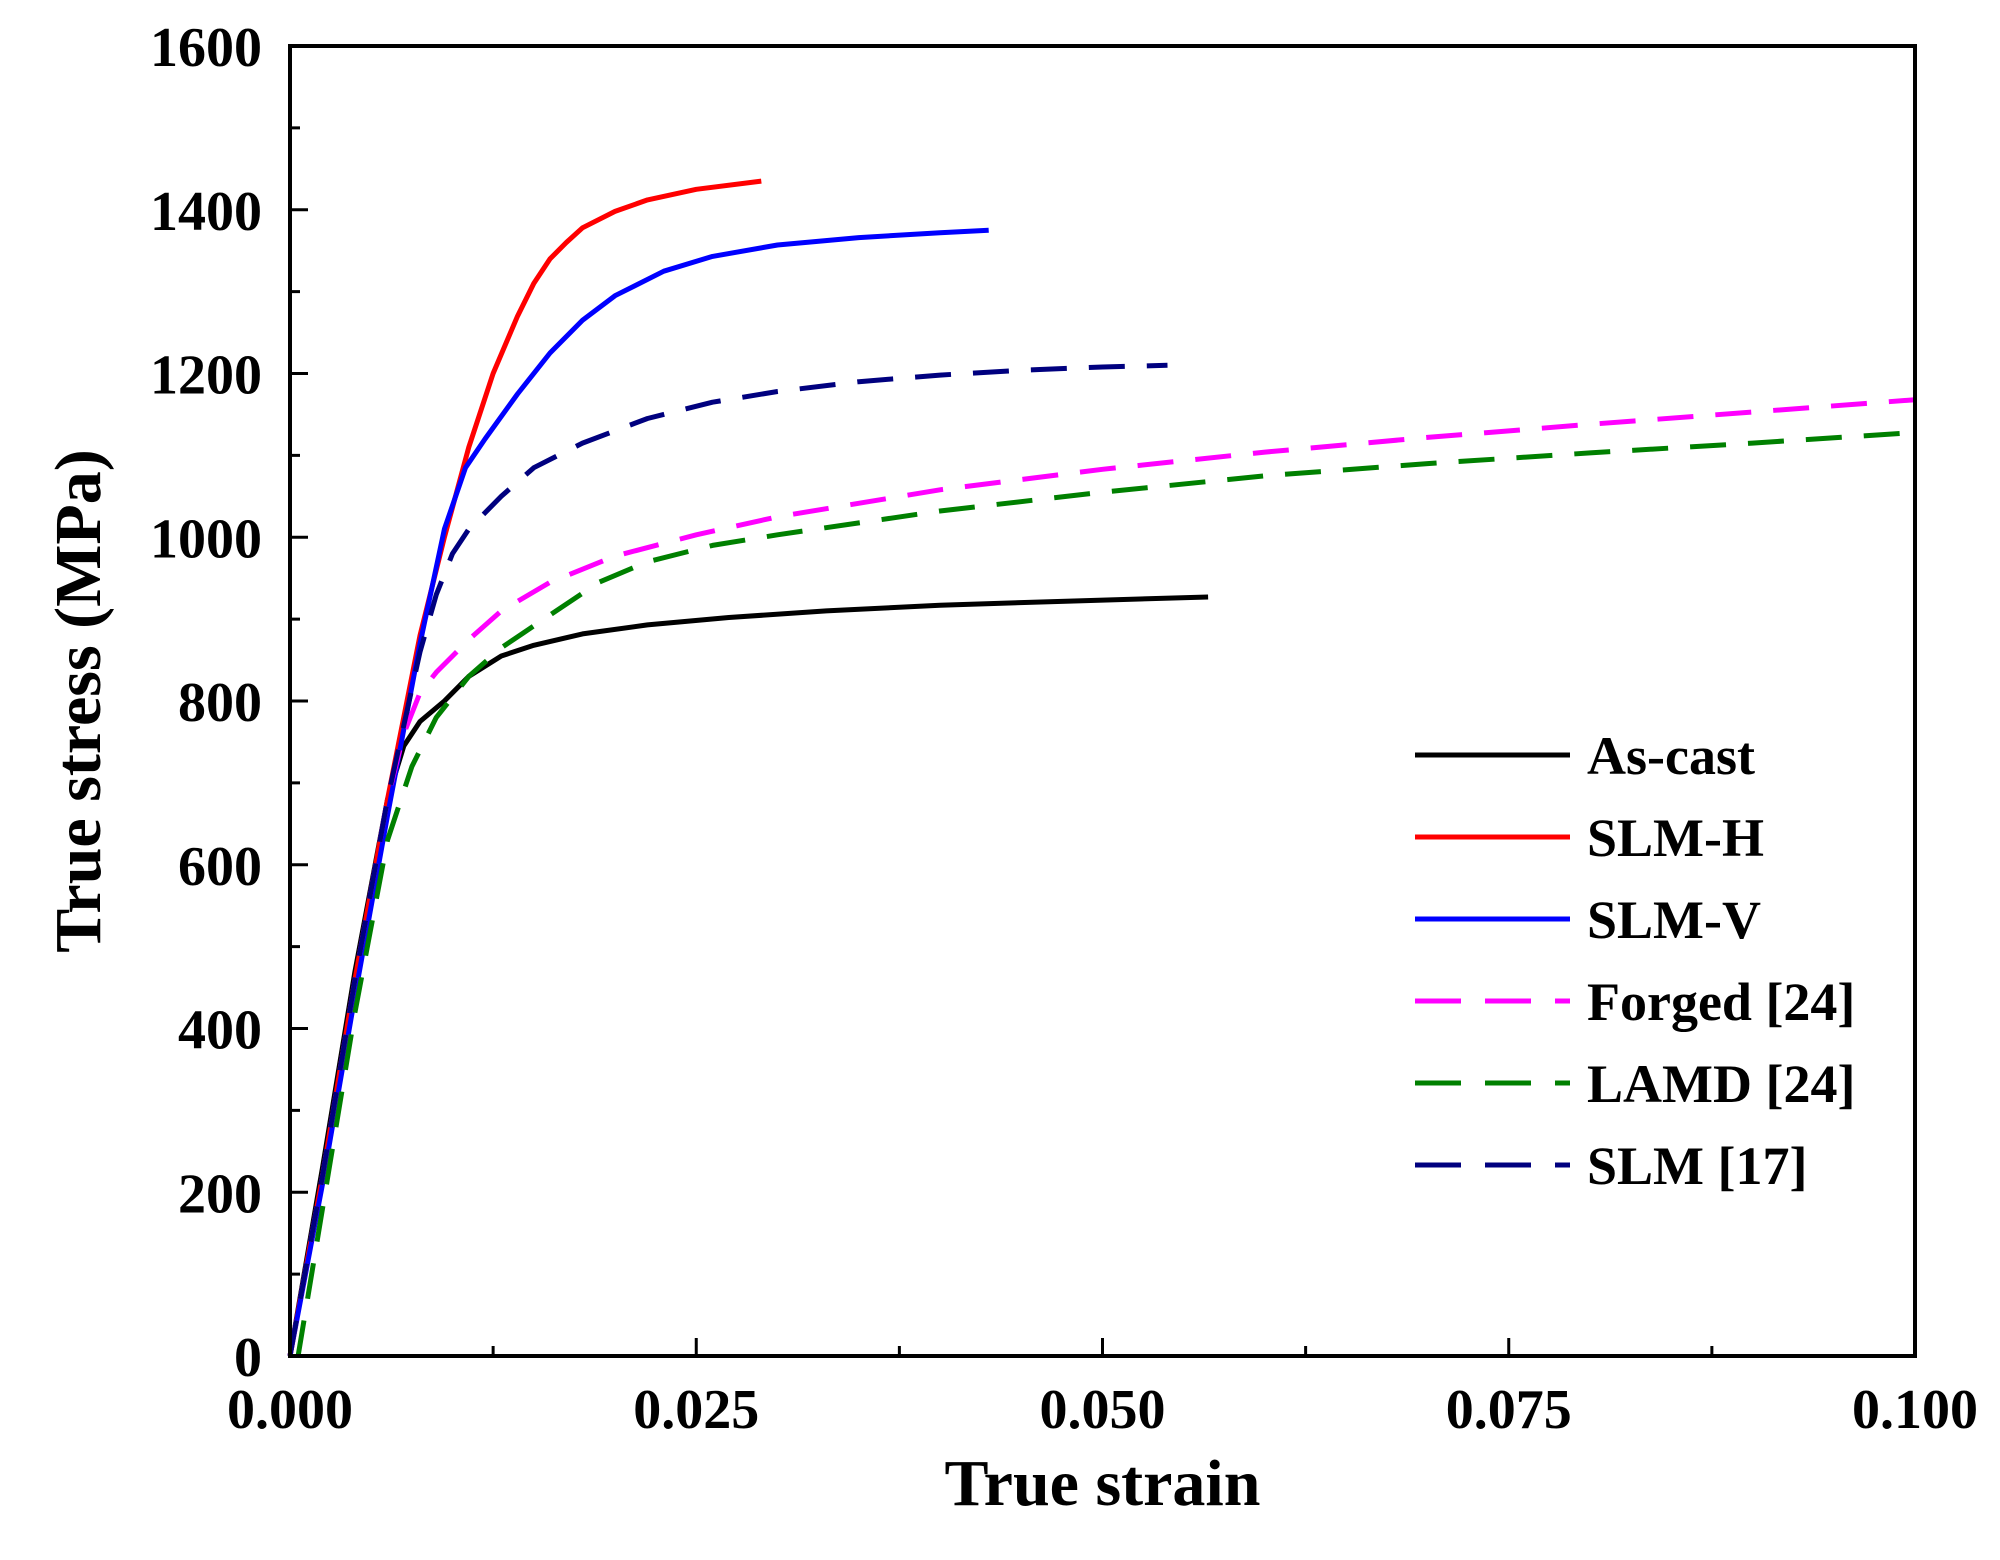  I want to click on x-tick-label: 0.000, so click(290, 1410).